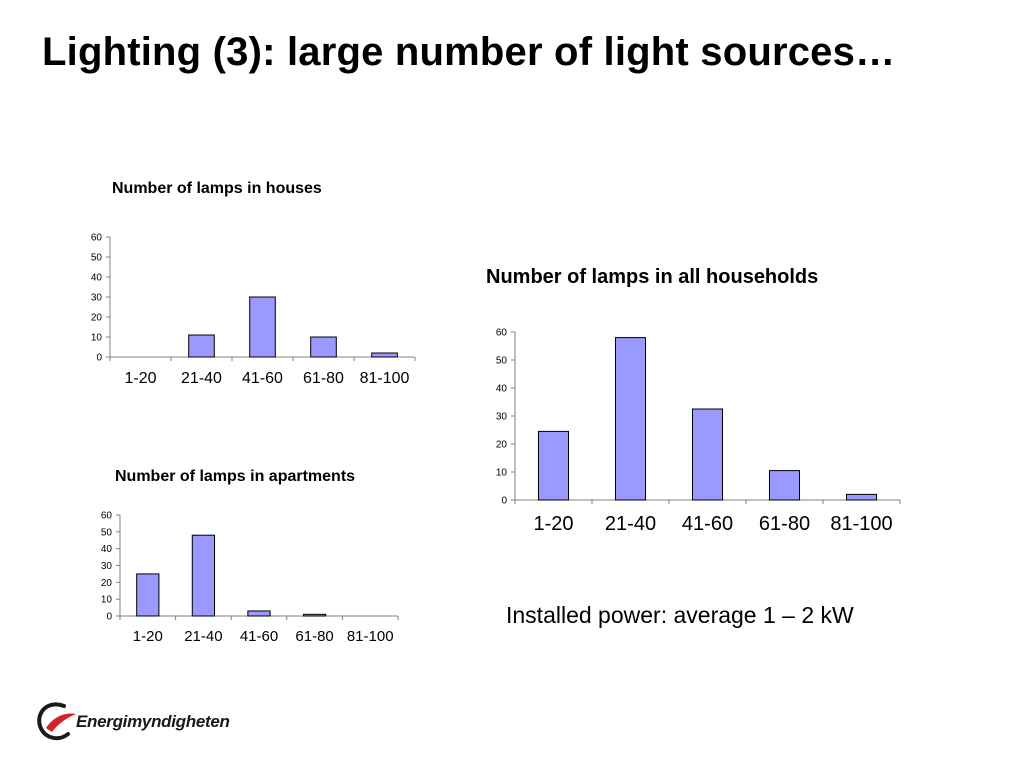 This screenshot has height=768, width=1024. Describe the element at coordinates (56, 721) in the screenshot. I see `energimyndigheten-logo-mark` at that location.